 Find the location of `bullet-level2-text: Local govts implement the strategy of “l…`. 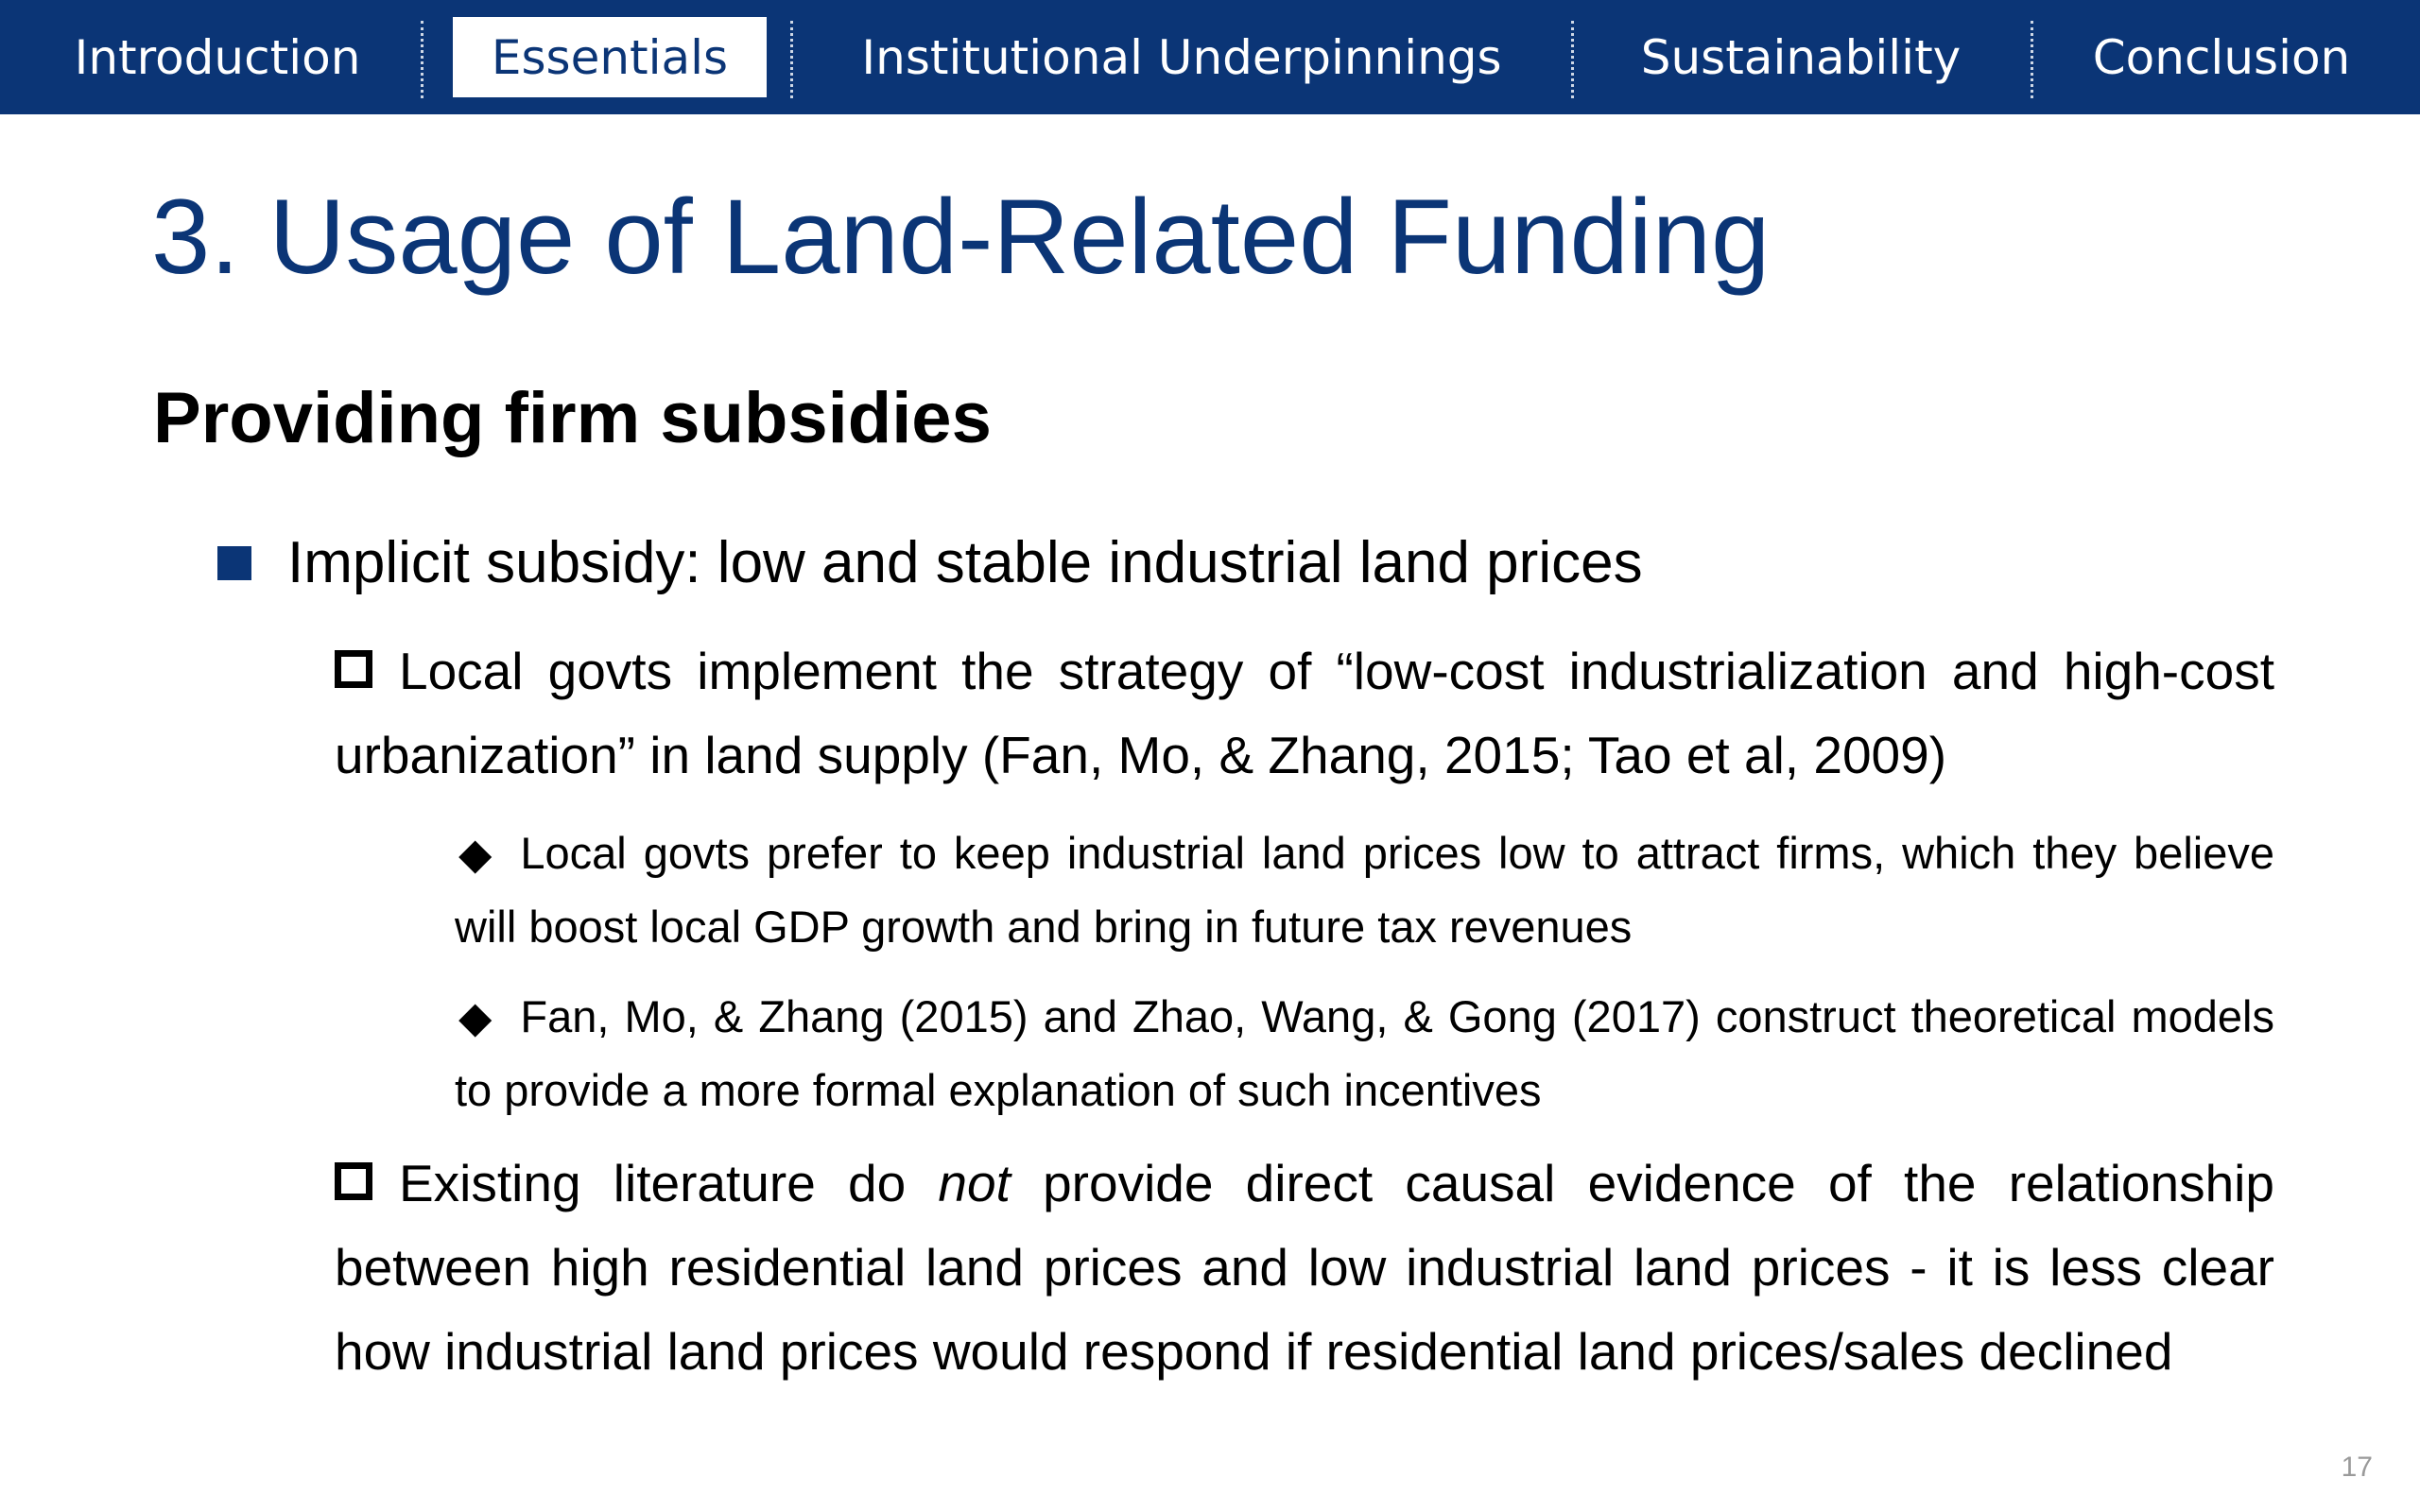

bullet-level2-text: Local govts implement the strategy of “l… is located at coordinates (1304, 713).